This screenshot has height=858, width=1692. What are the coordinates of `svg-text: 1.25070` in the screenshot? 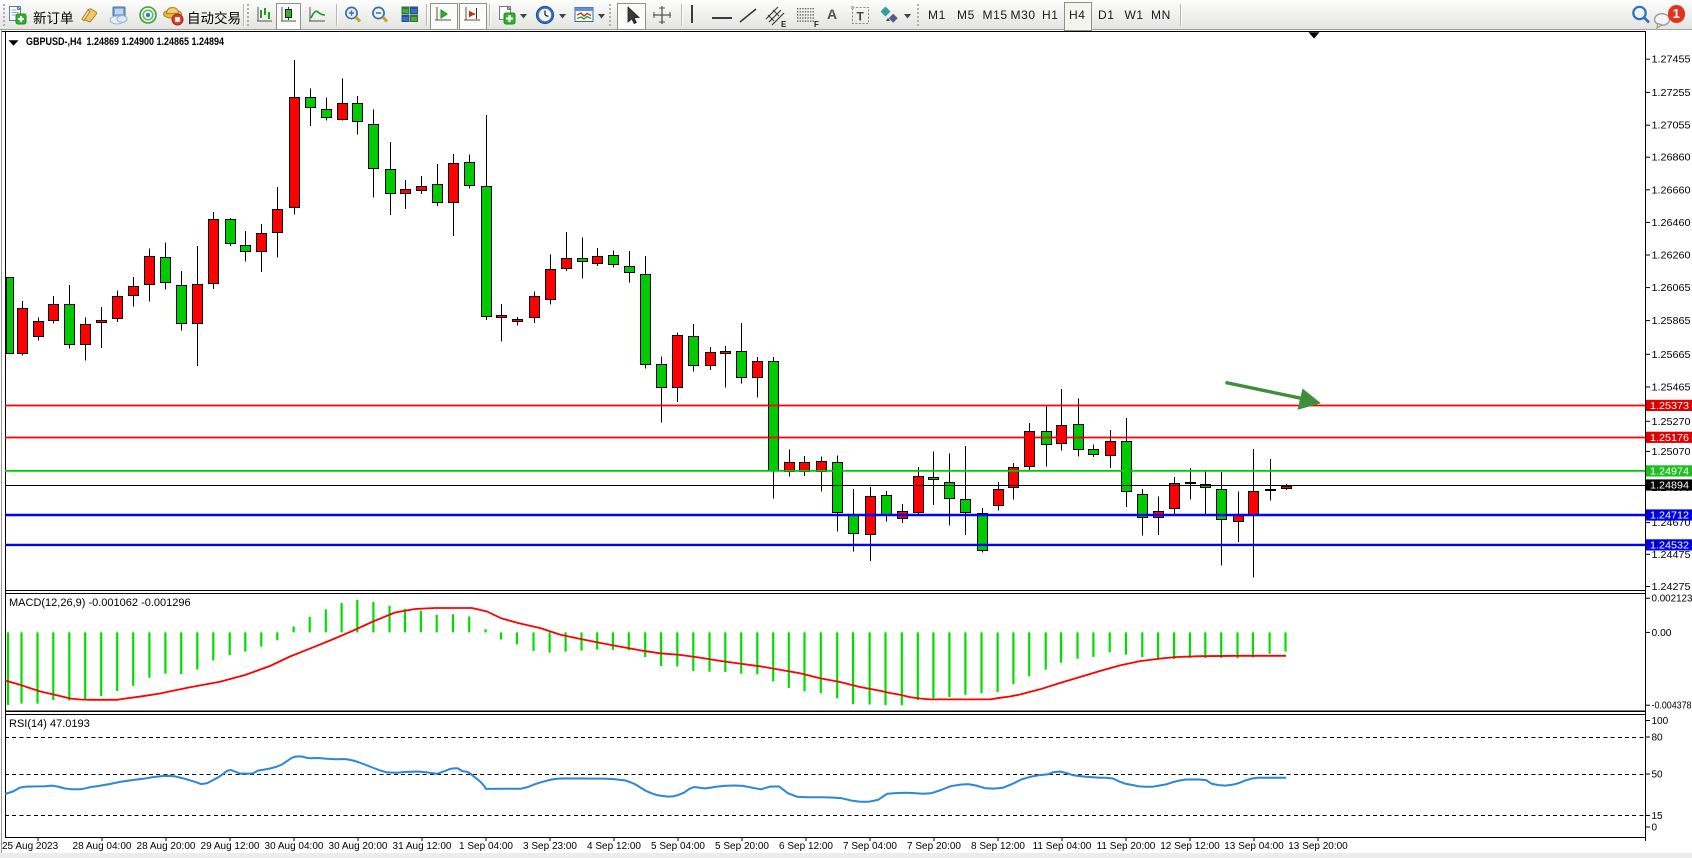 It's located at (1671, 452).